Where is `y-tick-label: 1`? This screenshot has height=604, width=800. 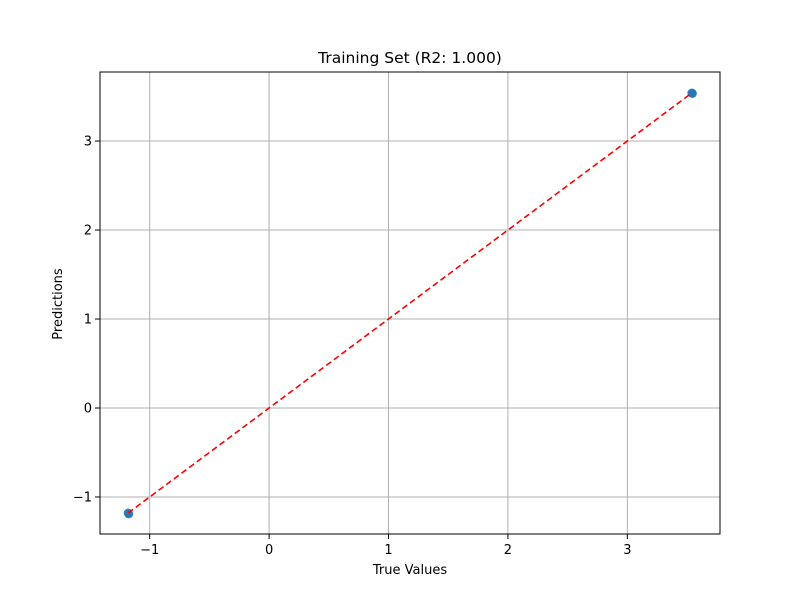
y-tick-label: 1 is located at coordinates (88, 320).